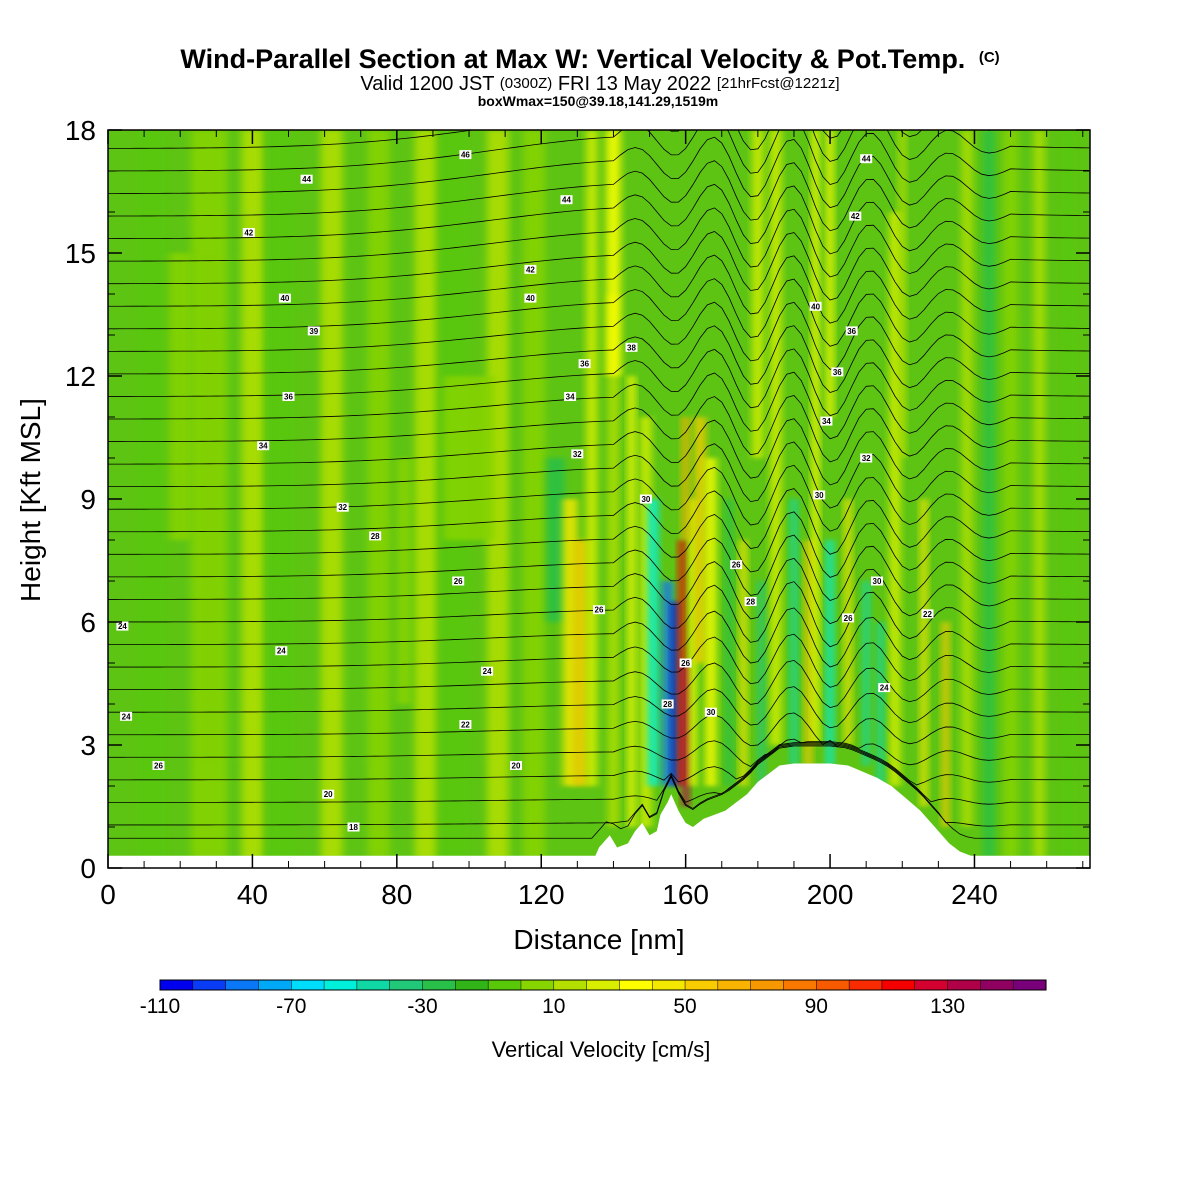 This screenshot has height=1200, width=1200. What do you see at coordinates (927, 614) in the screenshot?
I see `contour-label-38: 22` at bounding box center [927, 614].